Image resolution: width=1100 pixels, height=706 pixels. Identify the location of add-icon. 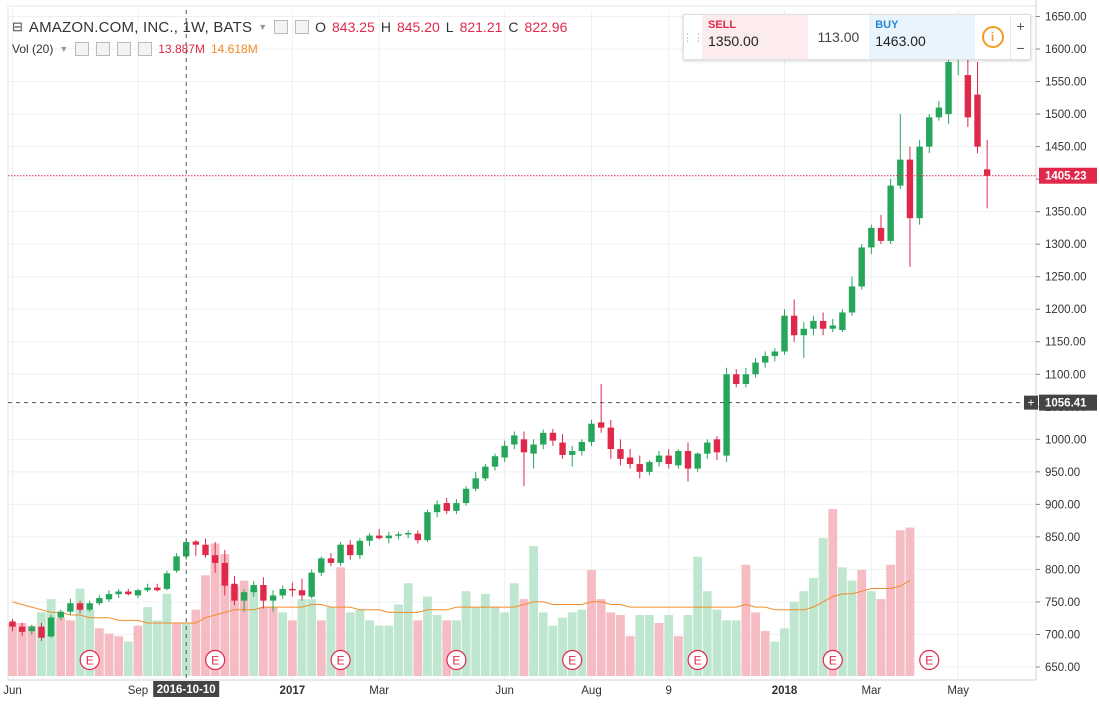
(124, 49).